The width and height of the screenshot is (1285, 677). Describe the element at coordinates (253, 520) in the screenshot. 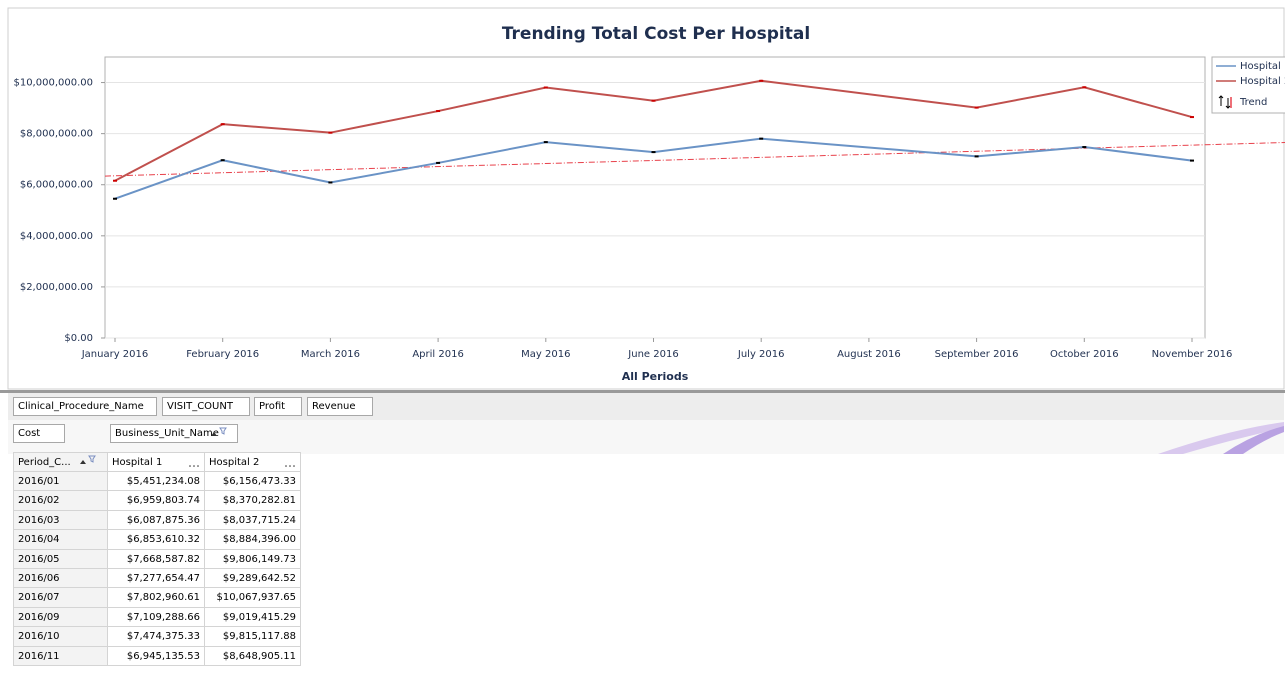

I see `value-cell: $8,037,715.24` at that location.